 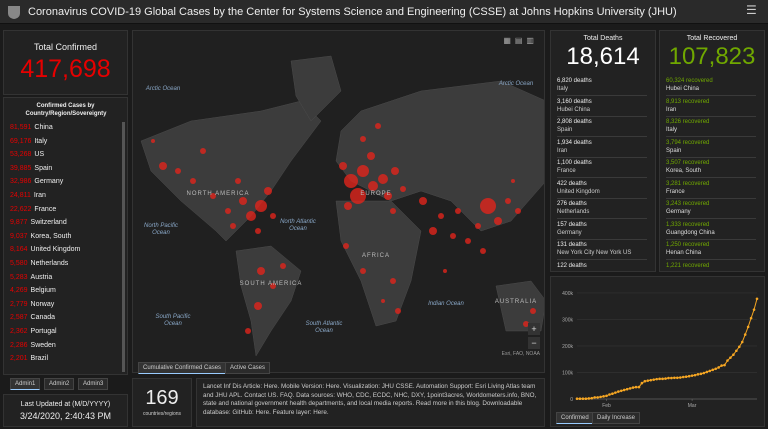 I want to click on zoom-out: −, so click(x=534, y=343).